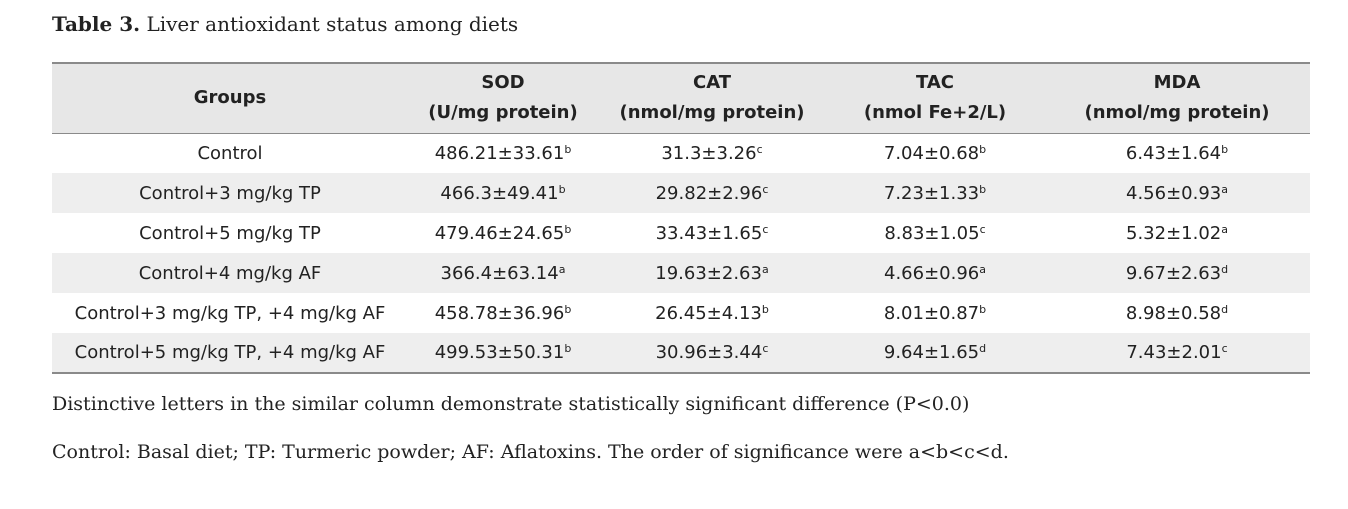  I want to click on cat-cell: 33.43±1.65c, so click(712, 233).